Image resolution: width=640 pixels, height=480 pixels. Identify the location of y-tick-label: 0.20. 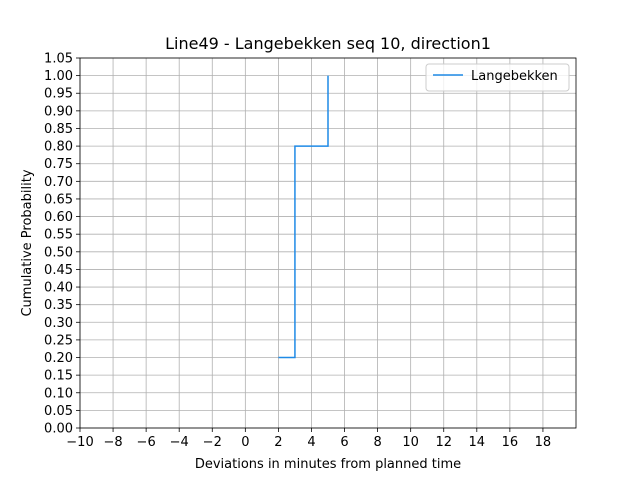
(58, 358).